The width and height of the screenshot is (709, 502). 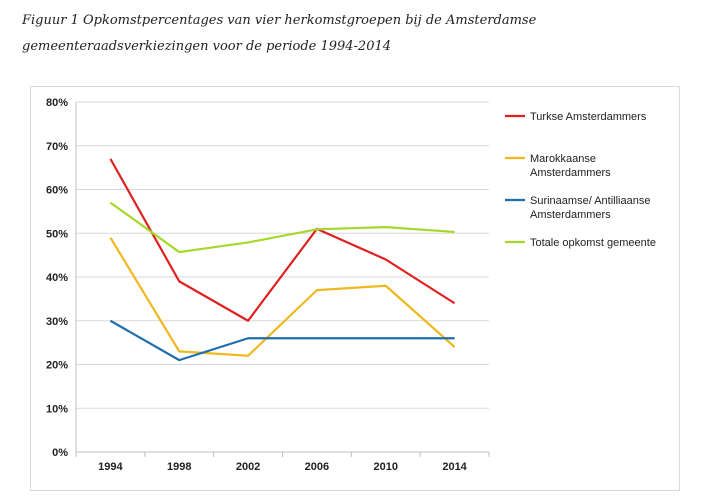 I want to click on x-tick-label: 2010, so click(x=386, y=467).